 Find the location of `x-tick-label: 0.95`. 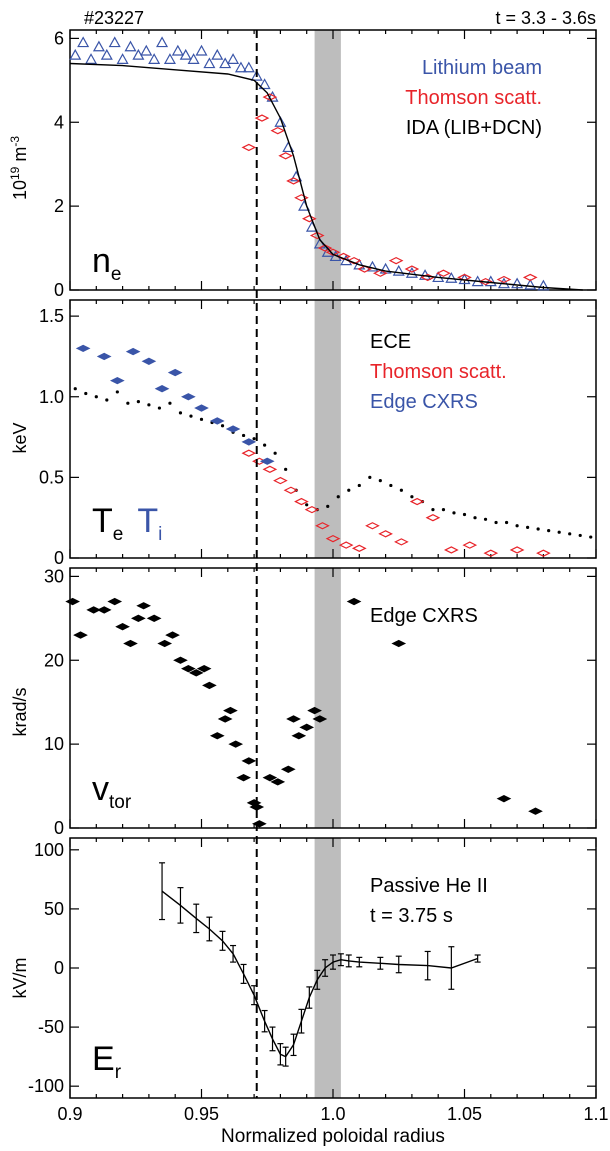

x-tick-label: 0.95 is located at coordinates (201, 1114).